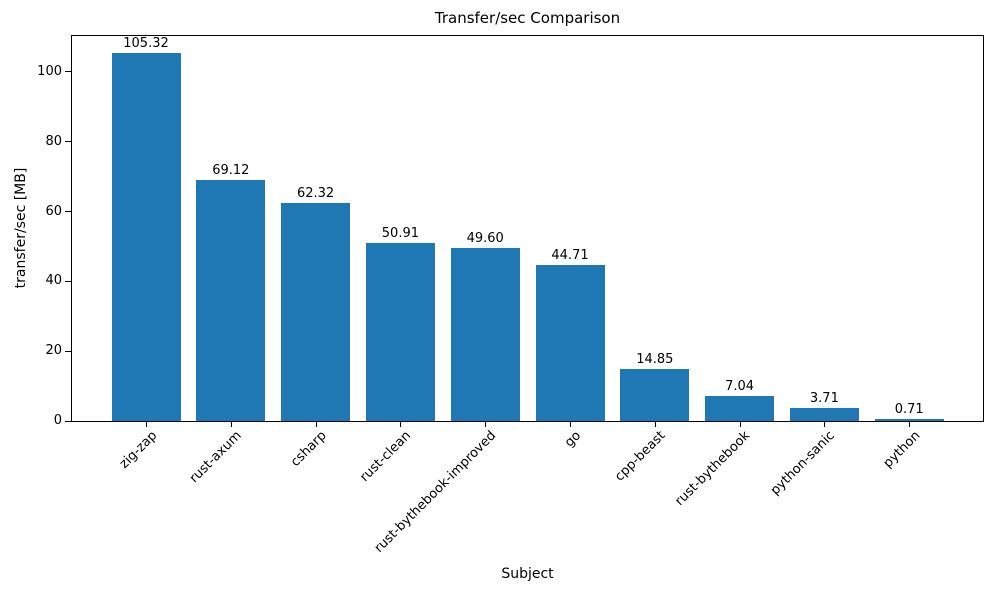 This screenshot has height=600, width=1000. Describe the element at coordinates (803, 463) in the screenshot. I see `x-tick-label-text: python-sanic` at that location.